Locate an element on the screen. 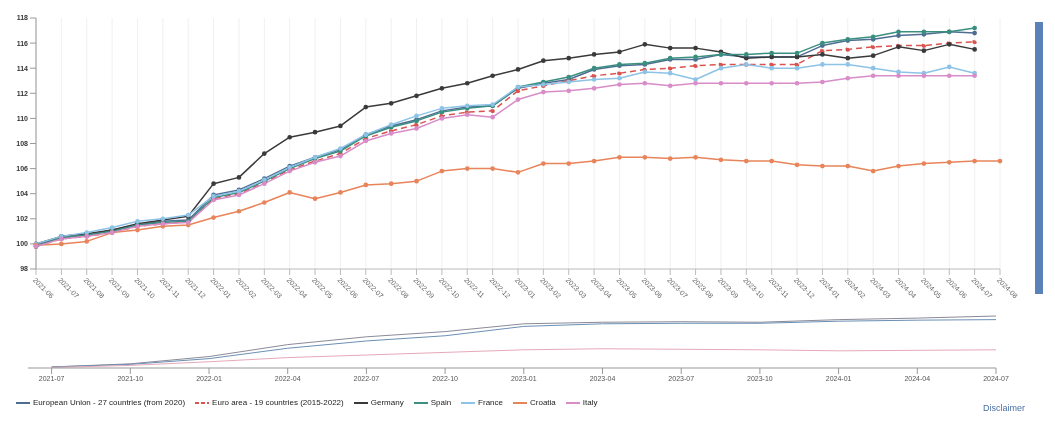 This screenshot has width=1055, height=423. text: Disclaimer is located at coordinates (1004, 408).